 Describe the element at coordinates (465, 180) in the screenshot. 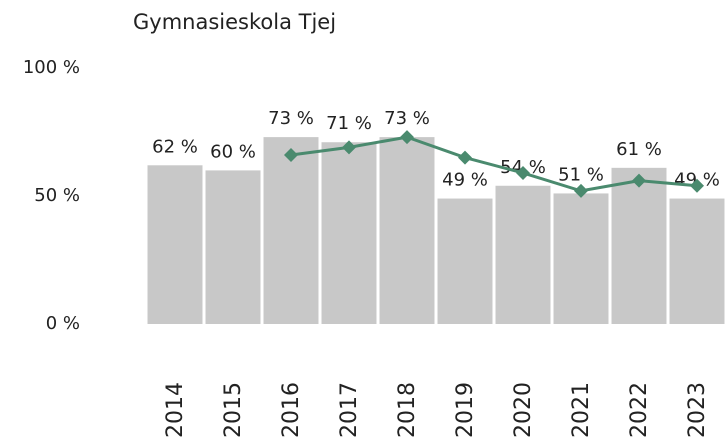

I see `data-label: 49 %` at that location.